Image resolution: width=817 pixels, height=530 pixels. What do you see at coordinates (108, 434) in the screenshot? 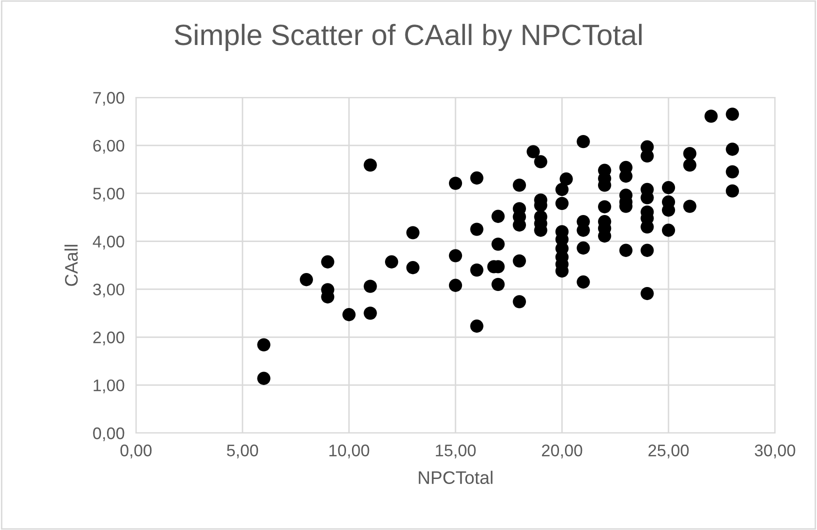
I see `y-tick-label: 0,00` at bounding box center [108, 434].